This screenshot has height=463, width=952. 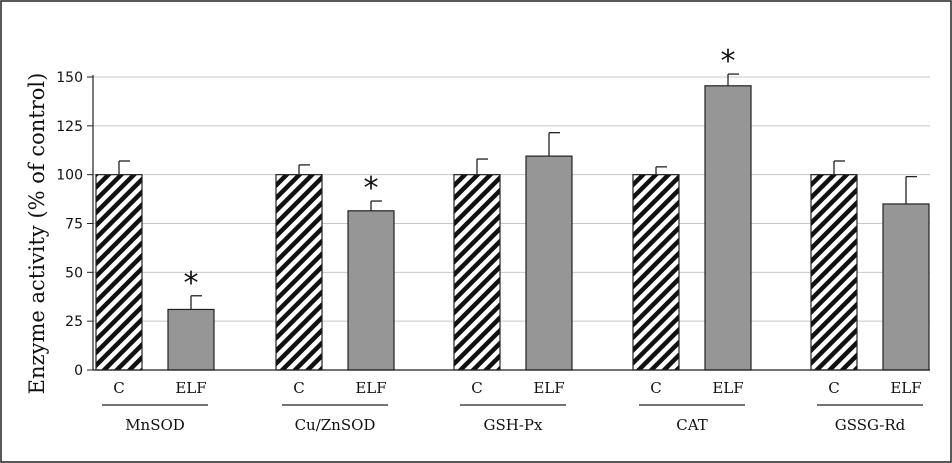 I want to click on group-label: Cu/ZnSOD, so click(x=335, y=425).